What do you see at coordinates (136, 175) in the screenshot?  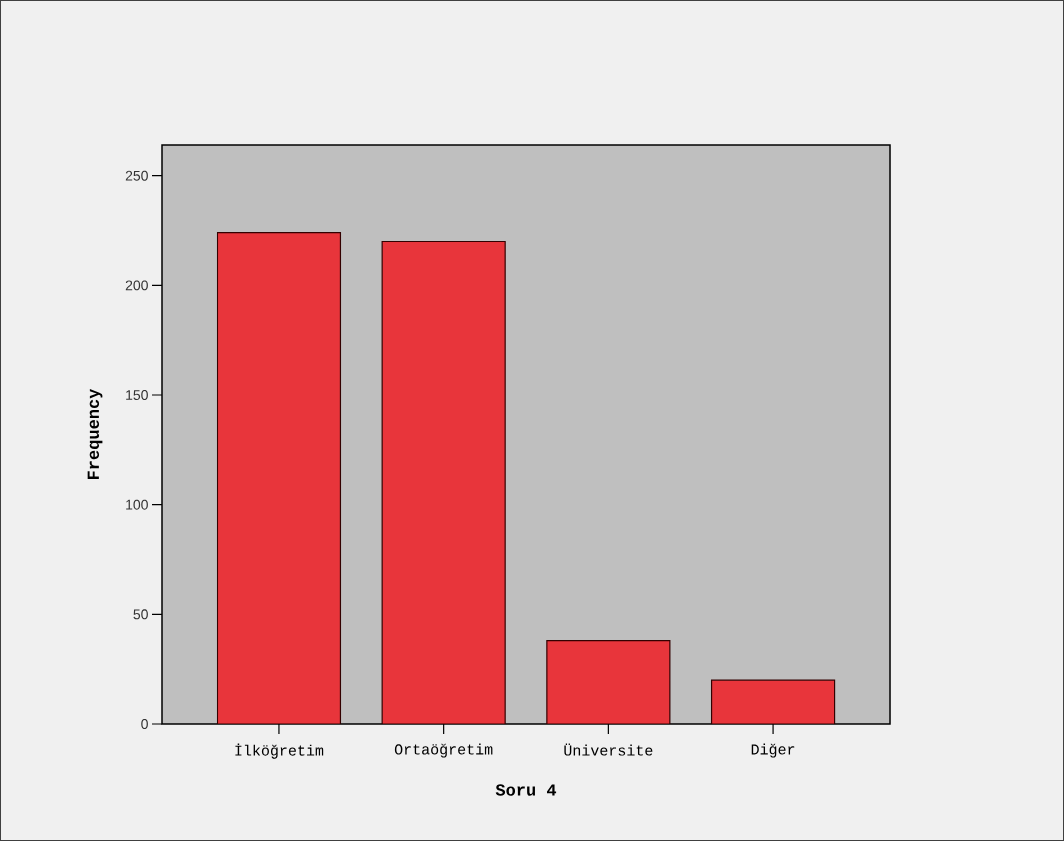 I see `y-tick-label: 250` at bounding box center [136, 175].